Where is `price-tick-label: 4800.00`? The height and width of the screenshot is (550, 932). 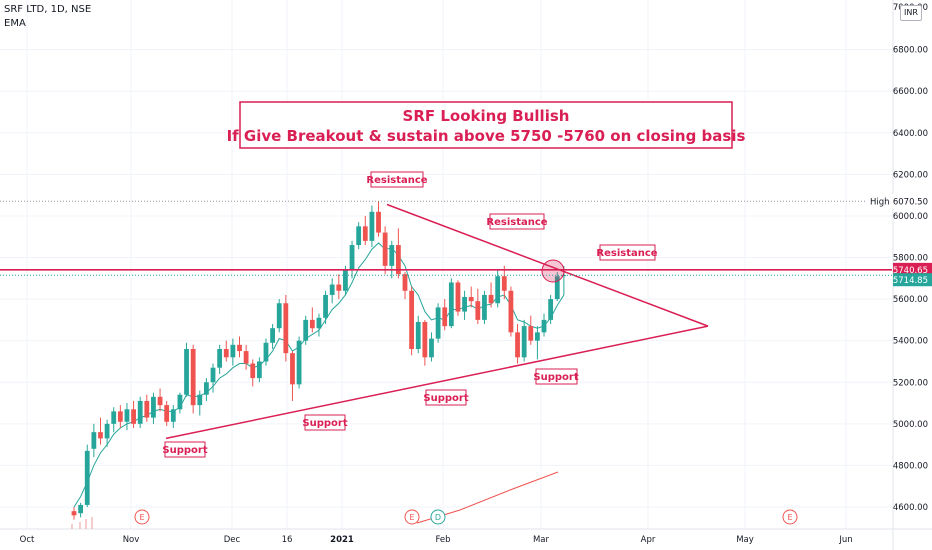 price-tick-label: 4800.00 is located at coordinates (910, 466).